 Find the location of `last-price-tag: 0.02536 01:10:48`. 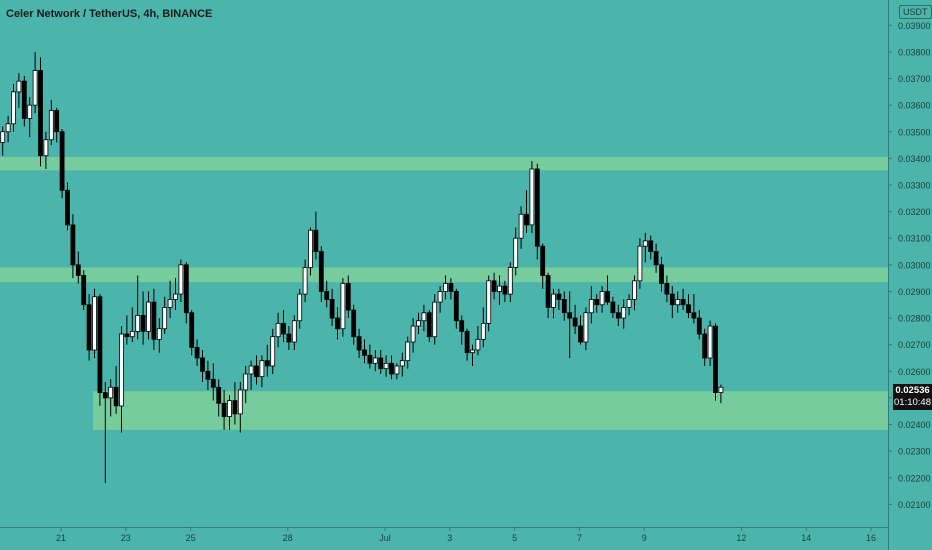

last-price-tag: 0.02536 01:10:48 is located at coordinates (912, 397).